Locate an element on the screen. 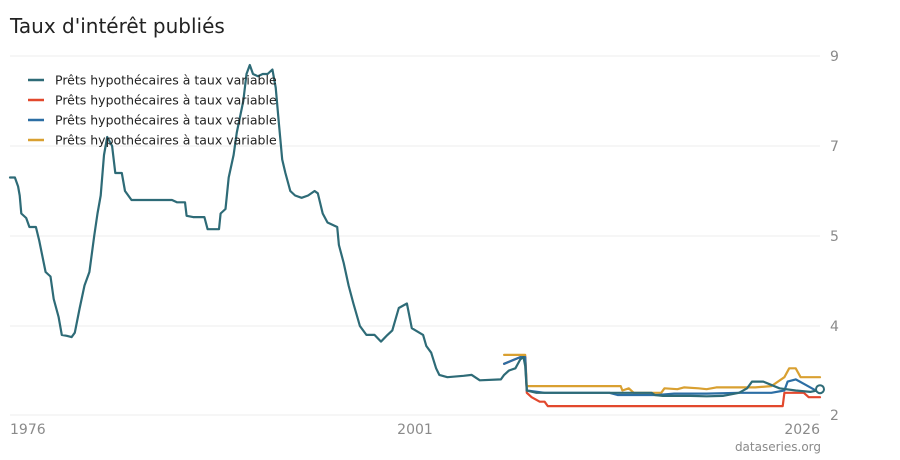 This screenshot has height=460, width=900. y-tick-label: 7 is located at coordinates (834, 147).